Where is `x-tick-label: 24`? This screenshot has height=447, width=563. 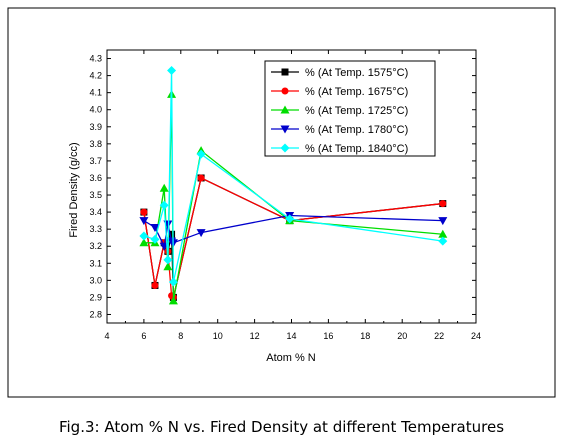 x-tick-label: 24 is located at coordinates (476, 336).